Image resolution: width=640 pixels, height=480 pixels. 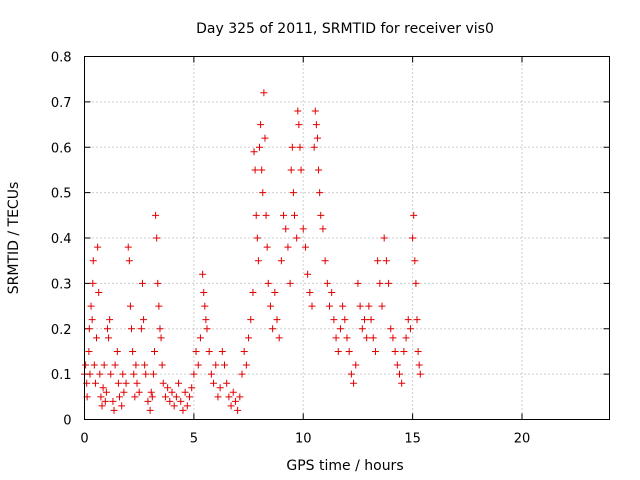 I want to click on x-tick-label: 5, so click(x=194, y=439).